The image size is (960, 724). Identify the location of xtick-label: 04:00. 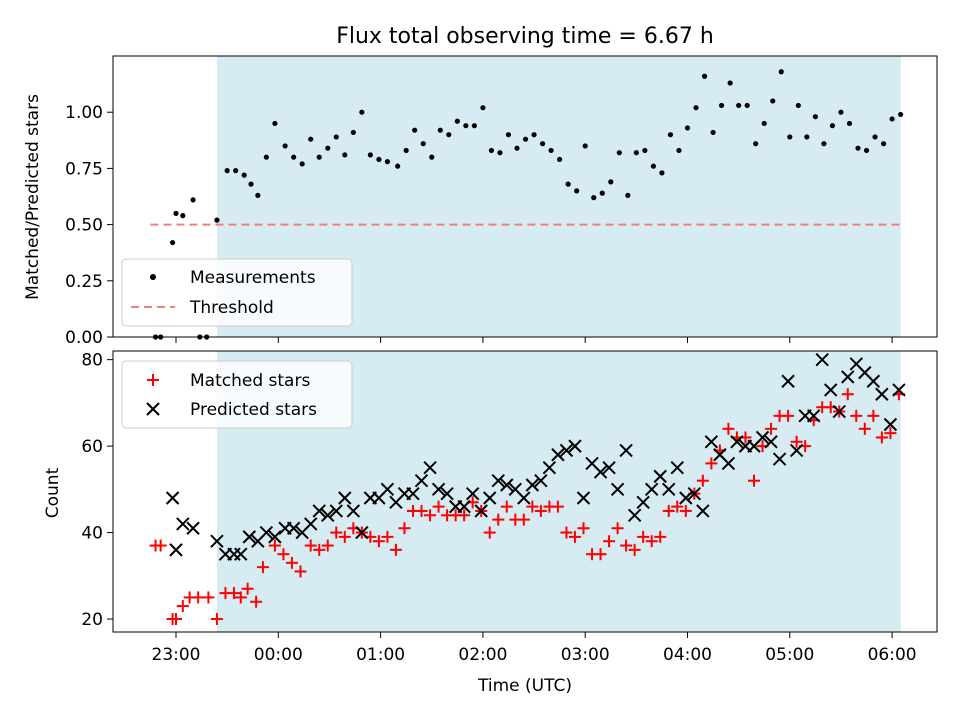
(687, 655).